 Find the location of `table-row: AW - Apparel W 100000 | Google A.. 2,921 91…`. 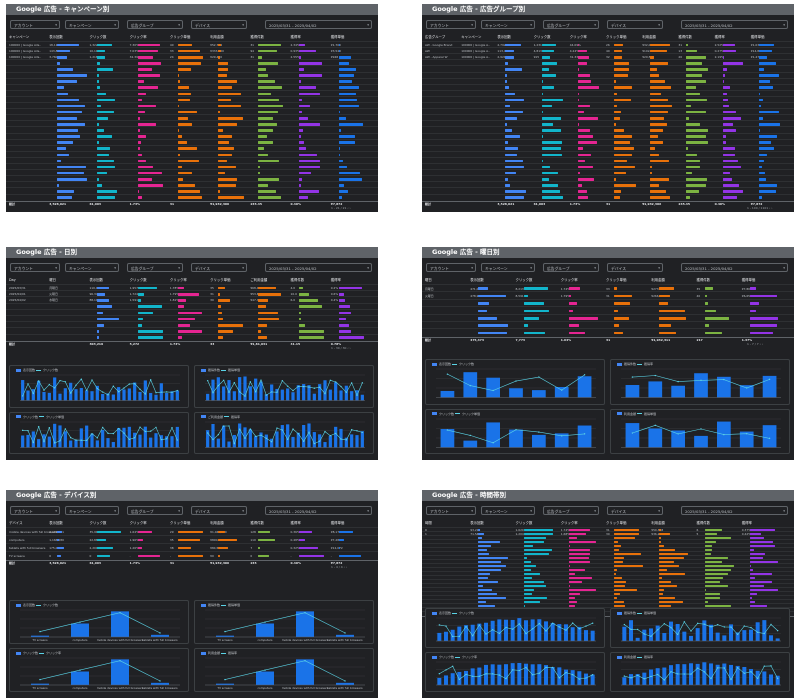

table-row: AW - Apparel W 100000 | Google A.. 2,921 91… is located at coordinates (608, 56).